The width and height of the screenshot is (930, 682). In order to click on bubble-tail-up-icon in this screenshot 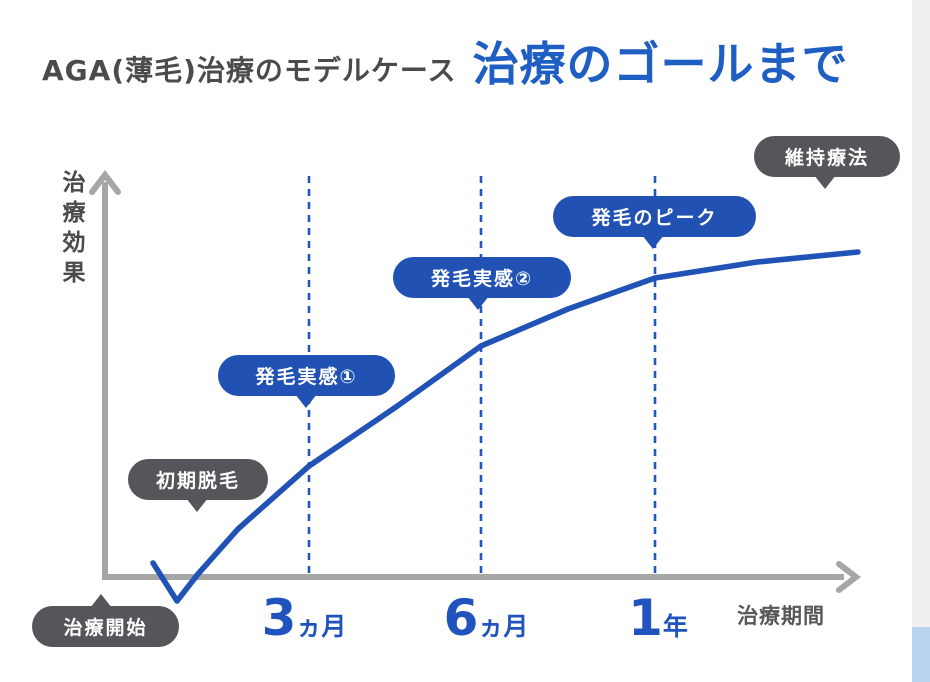, I will do `click(101, 601)`.